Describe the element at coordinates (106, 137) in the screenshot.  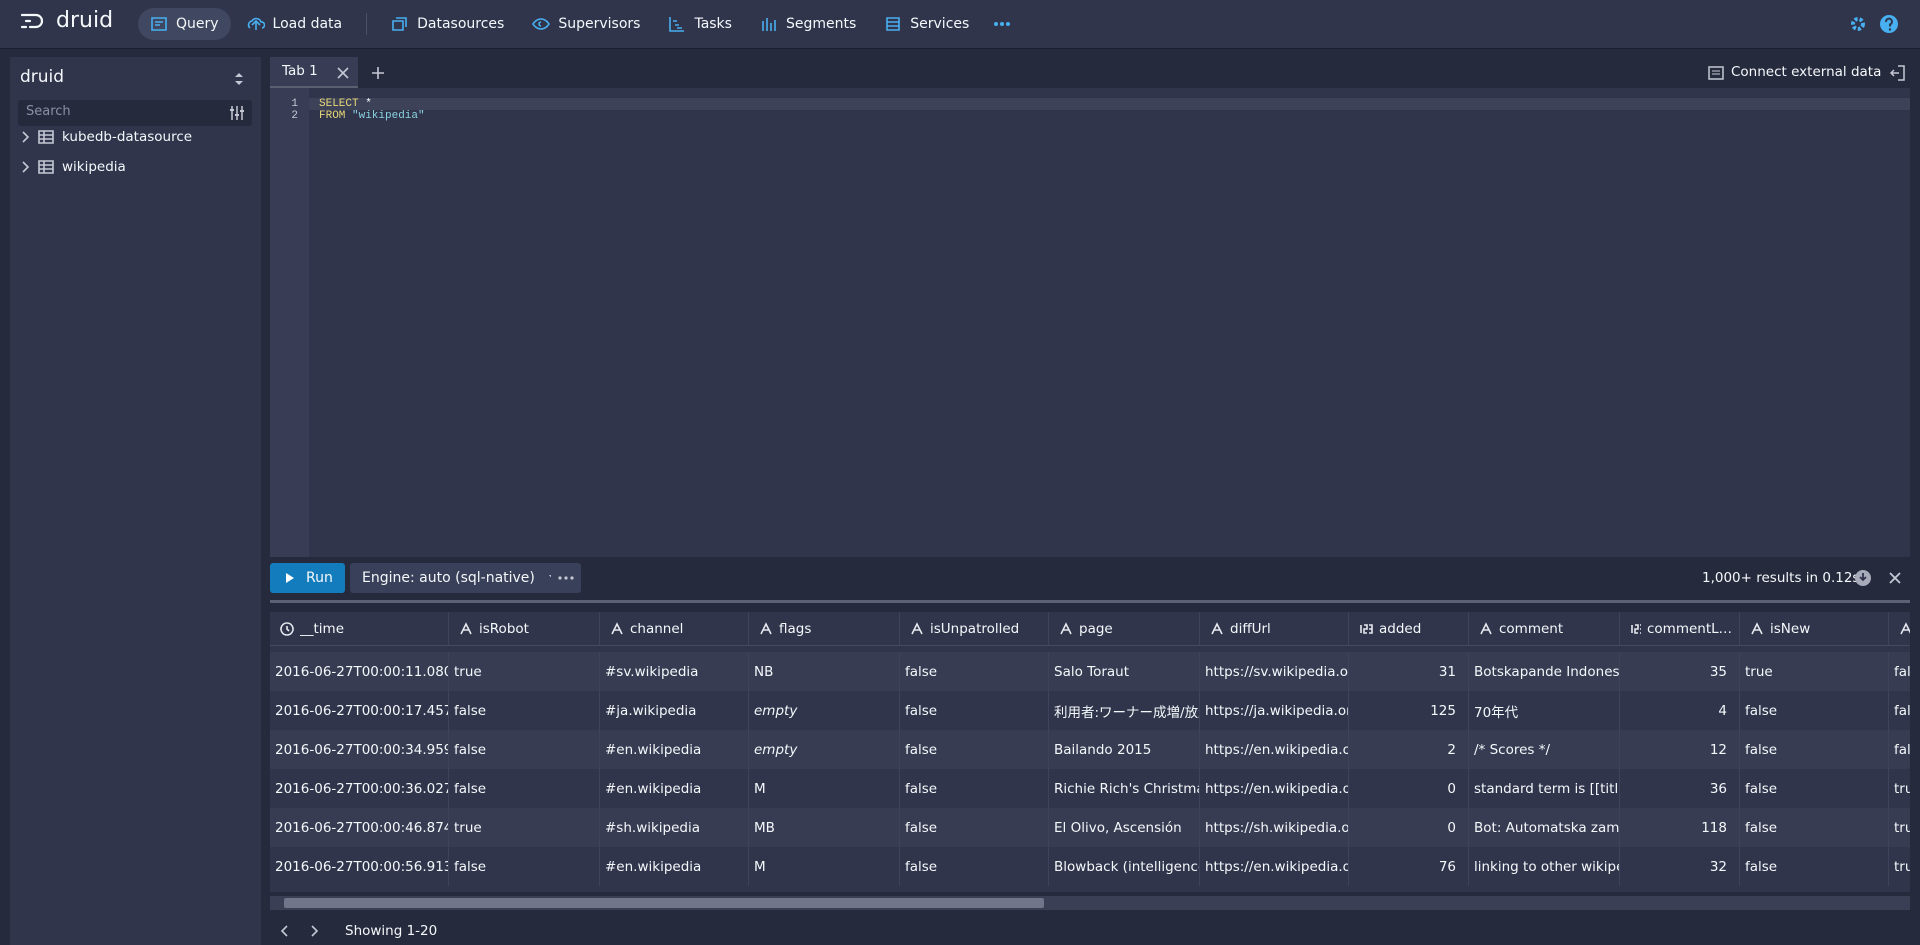
I see `tree-item: kubedb-datasource` at that location.